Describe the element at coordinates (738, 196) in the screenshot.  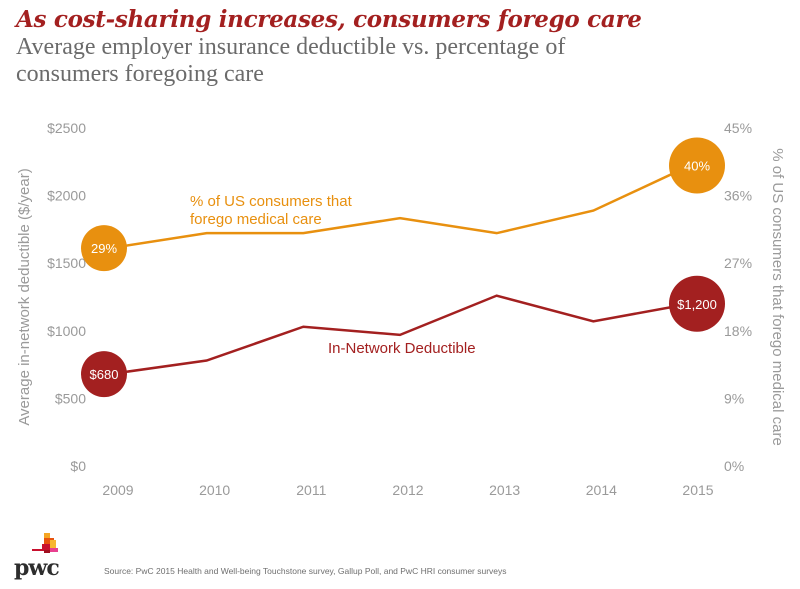
I see `right-y-tick-label: 36%` at that location.